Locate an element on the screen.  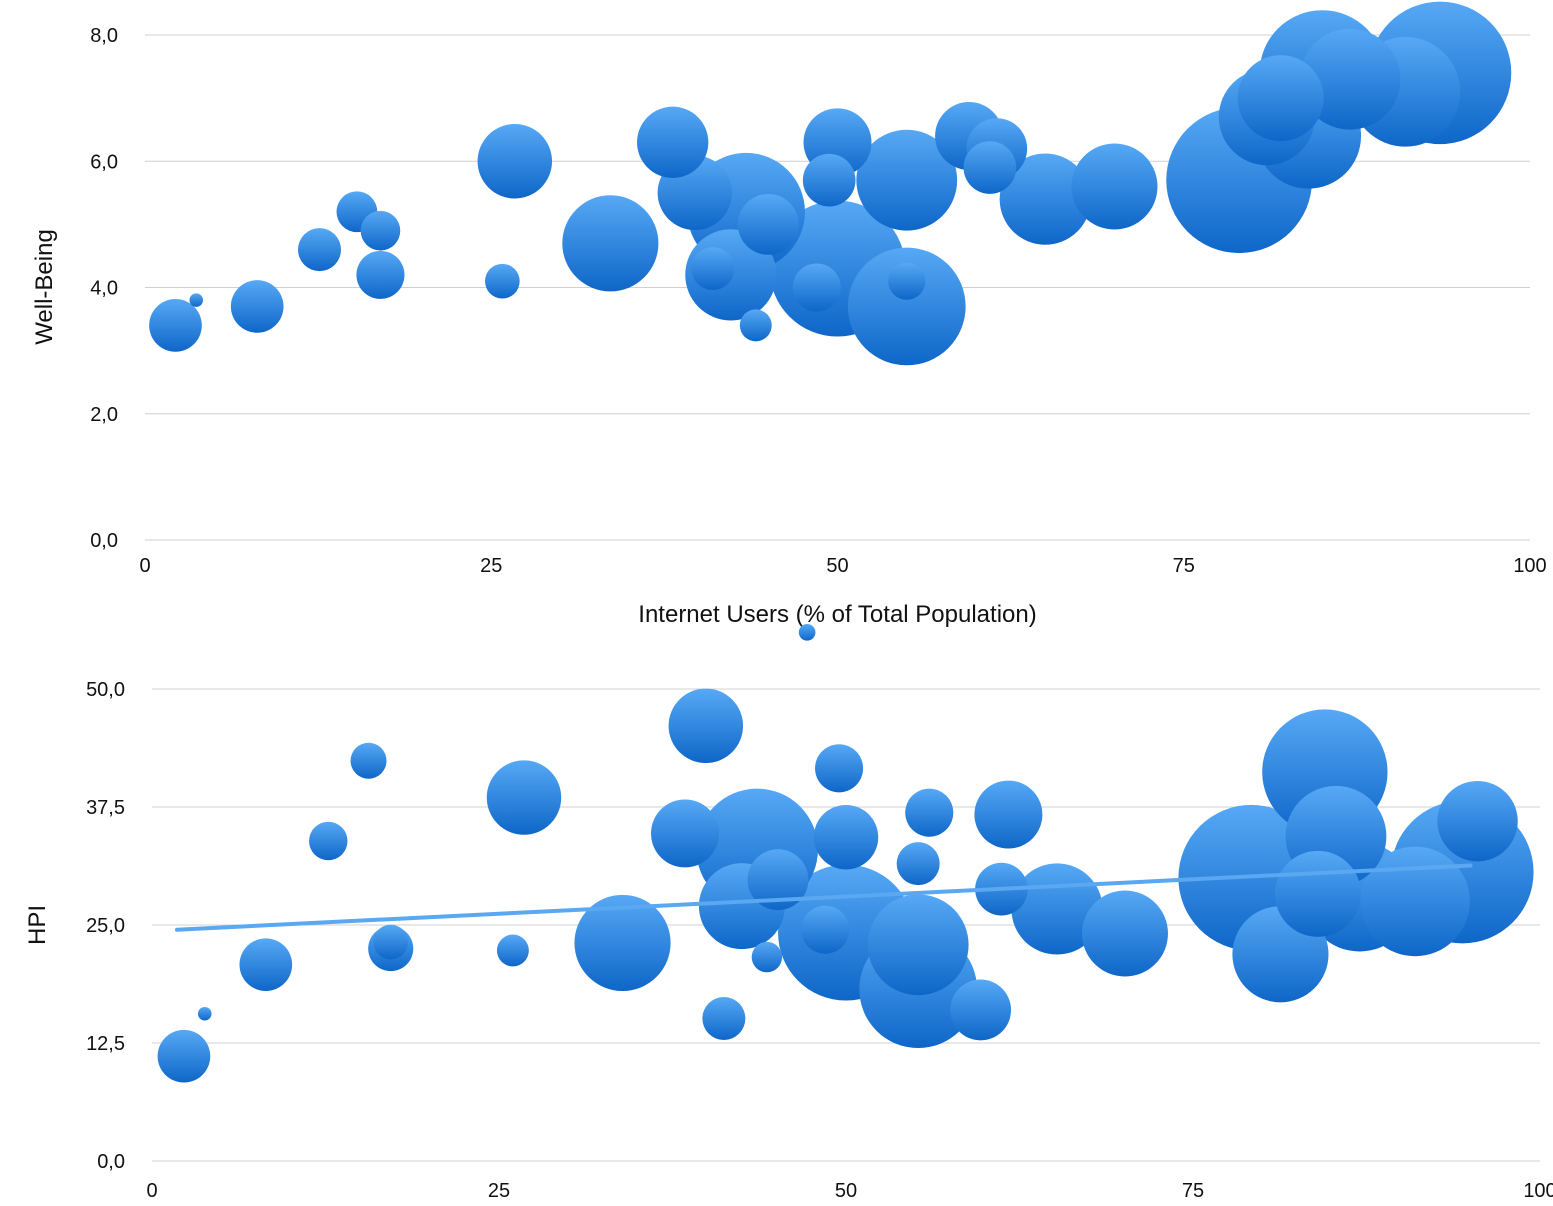
y-tick-label: 8,0 is located at coordinates (104, 36).